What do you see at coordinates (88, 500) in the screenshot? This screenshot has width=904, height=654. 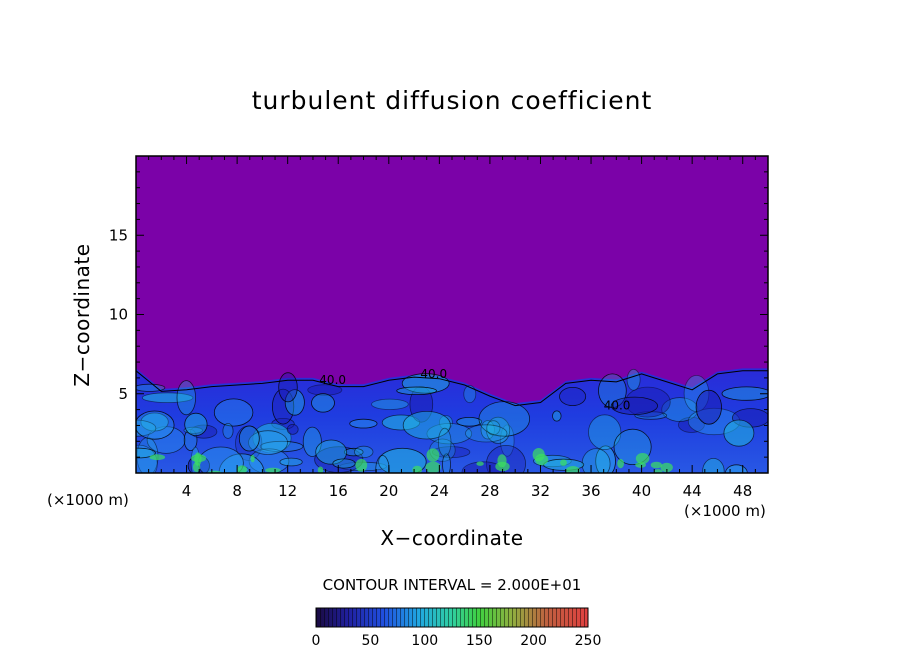 I see `x-unit-label-left: (×1000 m)` at bounding box center [88, 500].